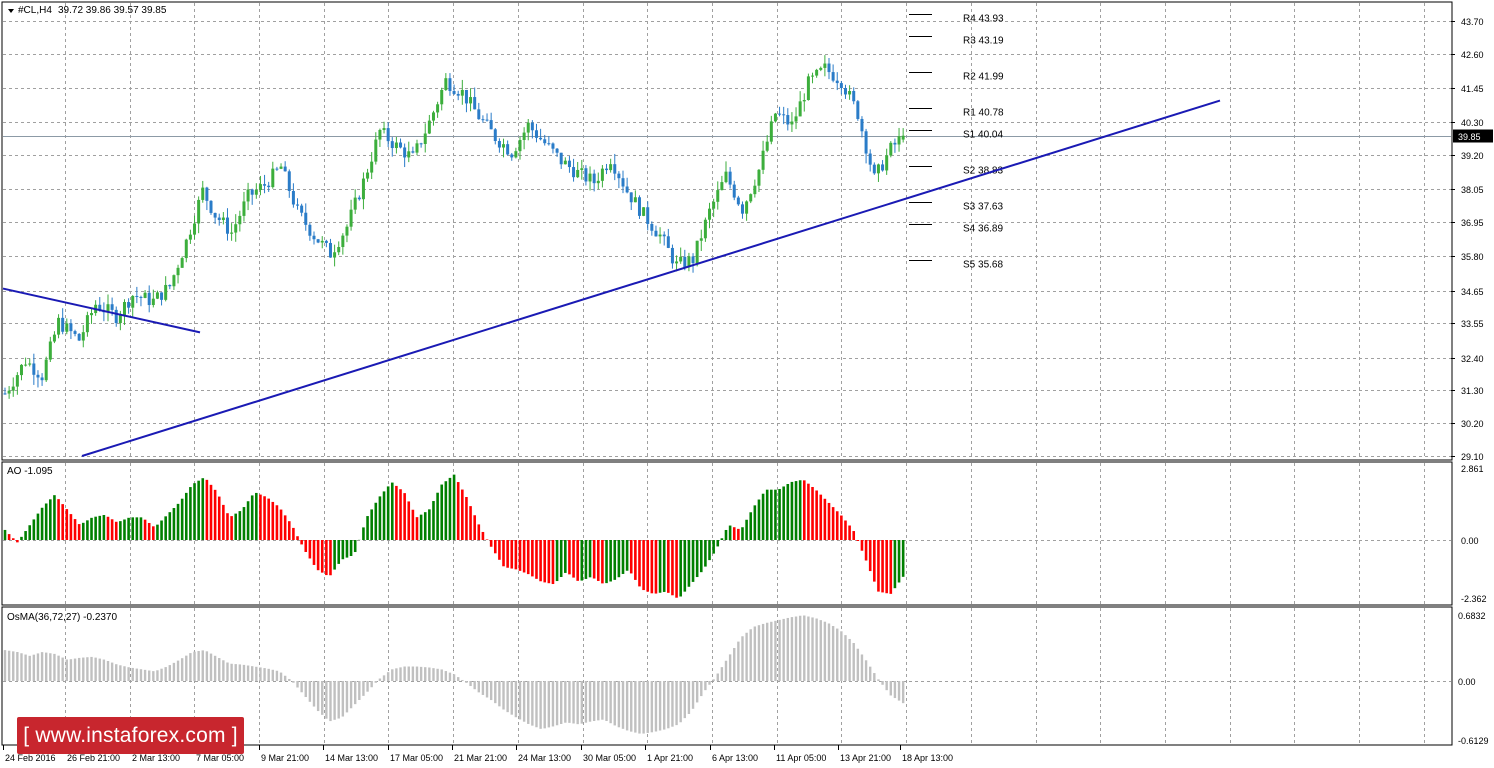  I want to click on price-tick-label: 41.45, so click(1472, 89).